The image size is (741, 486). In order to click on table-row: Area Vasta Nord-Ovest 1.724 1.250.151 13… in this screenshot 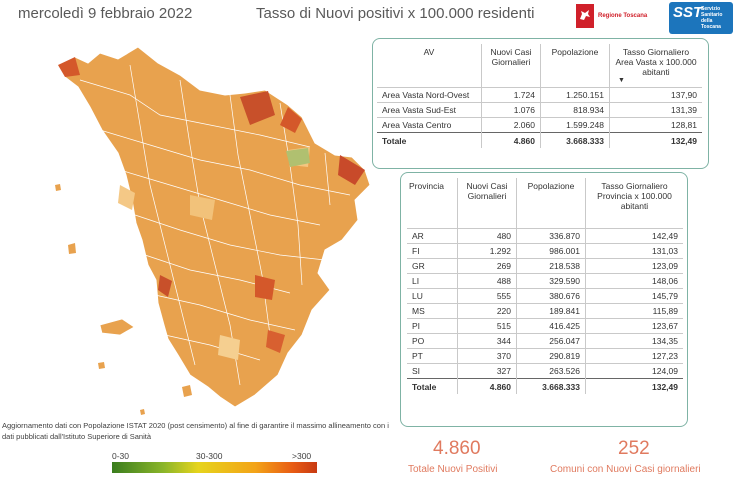, I will do `click(539, 95)`.